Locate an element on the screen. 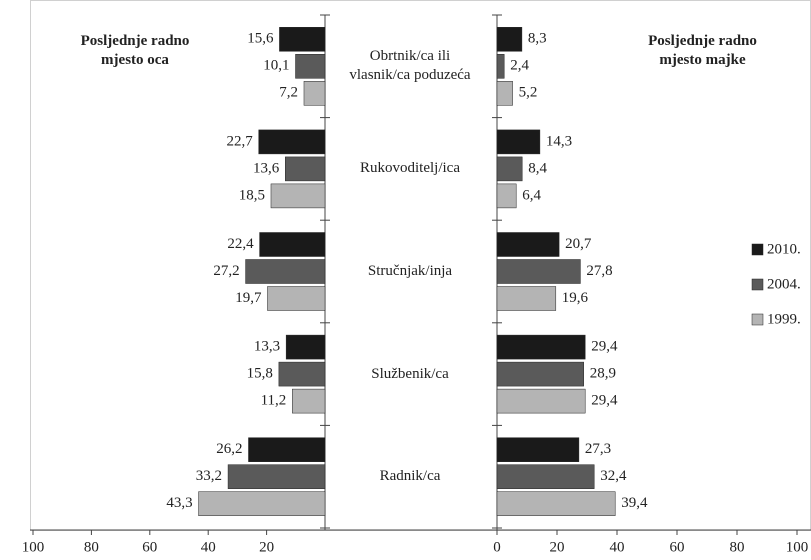 The image size is (811, 560). value-label: 7,2 is located at coordinates (288, 93).